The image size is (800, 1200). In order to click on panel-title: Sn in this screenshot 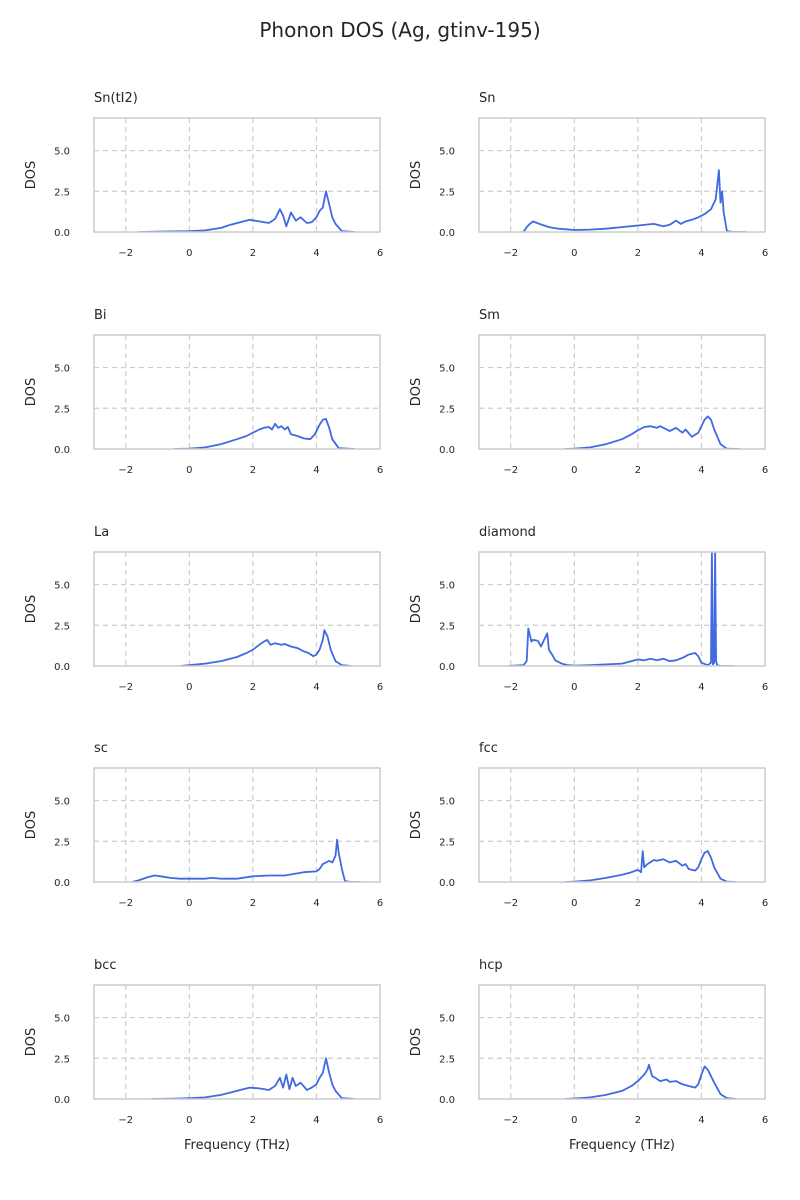, I will do `click(487, 98)`.